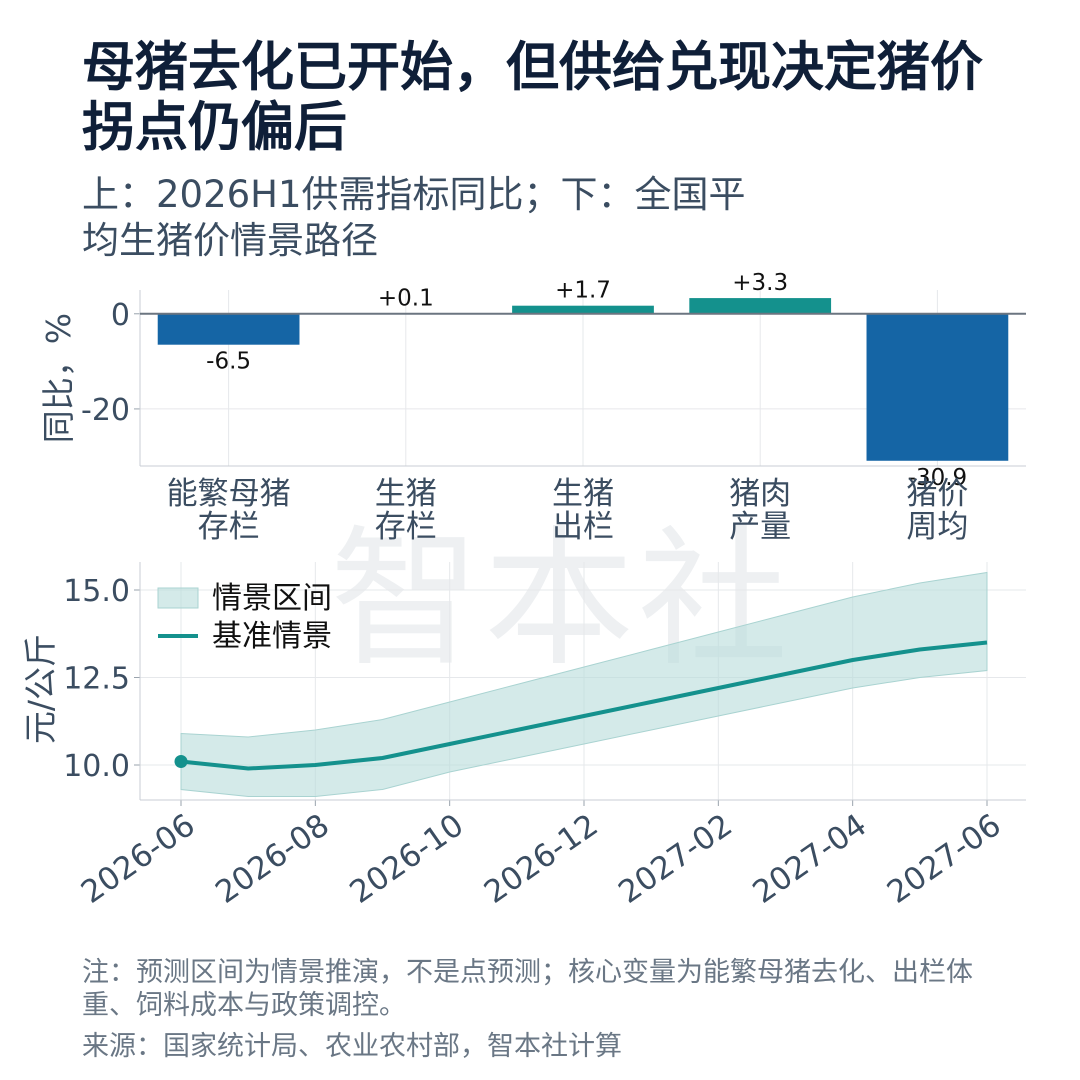 This screenshot has height=1080, width=1080. What do you see at coordinates (760, 510) in the screenshot?
I see `bar-category-label: 猪肉产量` at bounding box center [760, 510].